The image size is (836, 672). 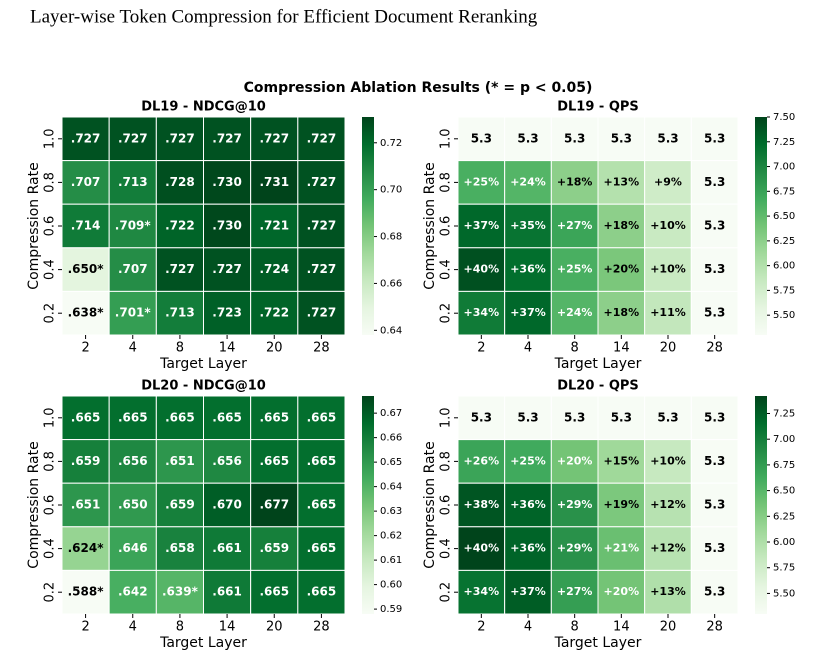 I want to click on cell-label: +12%, so click(x=668, y=548).